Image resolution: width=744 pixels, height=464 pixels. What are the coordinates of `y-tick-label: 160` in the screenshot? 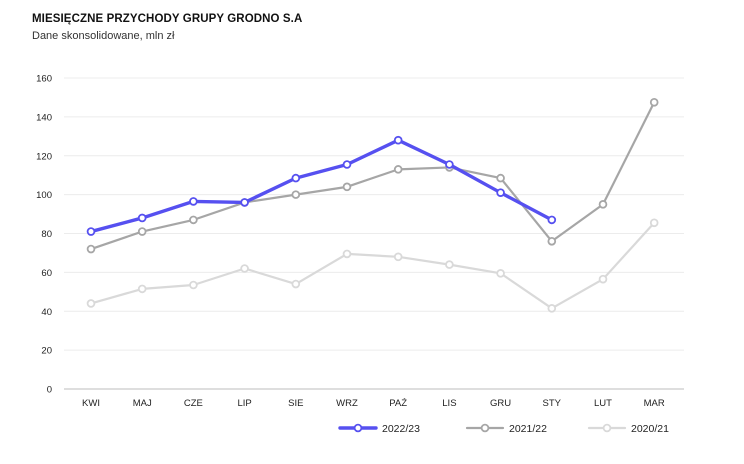 It's located at (44, 79).